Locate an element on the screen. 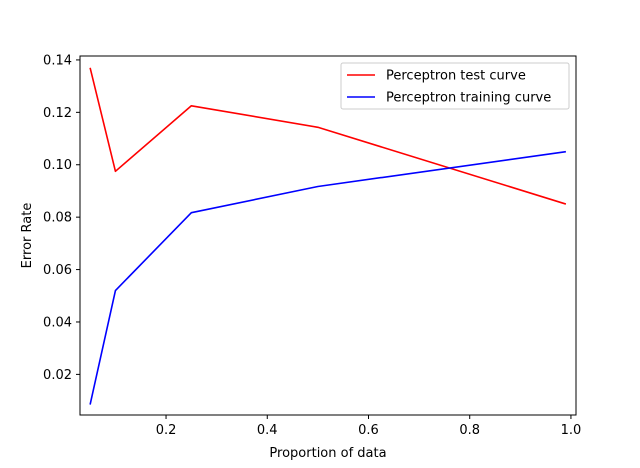 The height and width of the screenshot is (468, 640). x-tick-label: 0.2 is located at coordinates (166, 430).